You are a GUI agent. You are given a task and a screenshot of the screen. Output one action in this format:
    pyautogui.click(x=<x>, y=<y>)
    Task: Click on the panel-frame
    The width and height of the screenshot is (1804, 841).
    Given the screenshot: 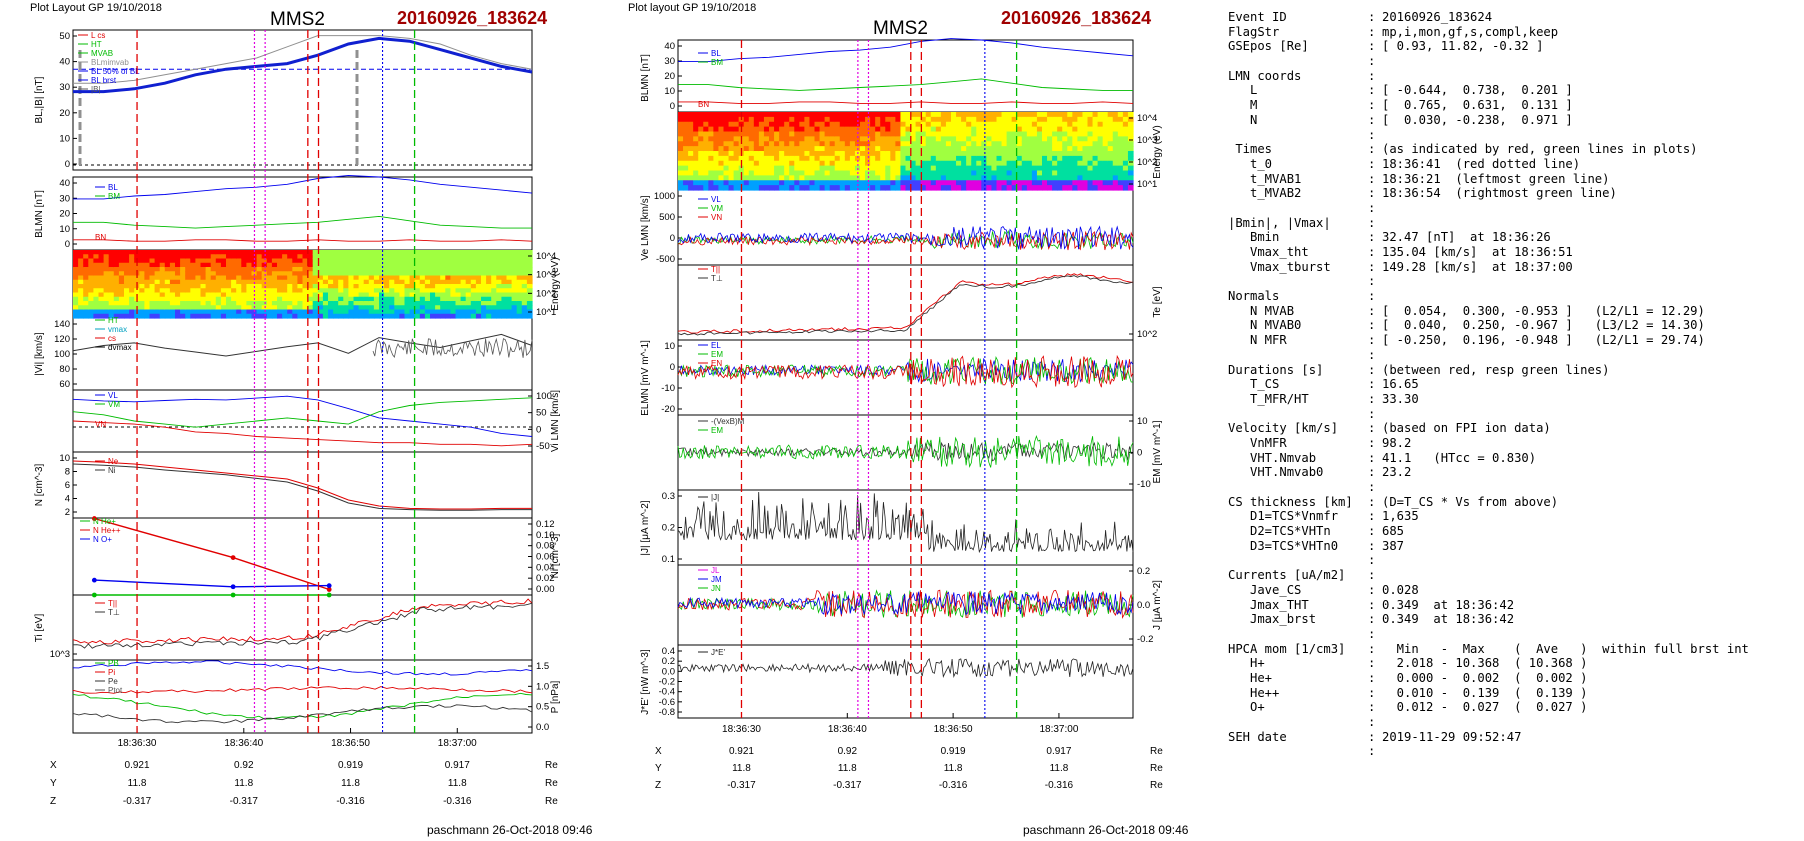 What is the action you would take?
    pyautogui.click(x=905, y=527)
    